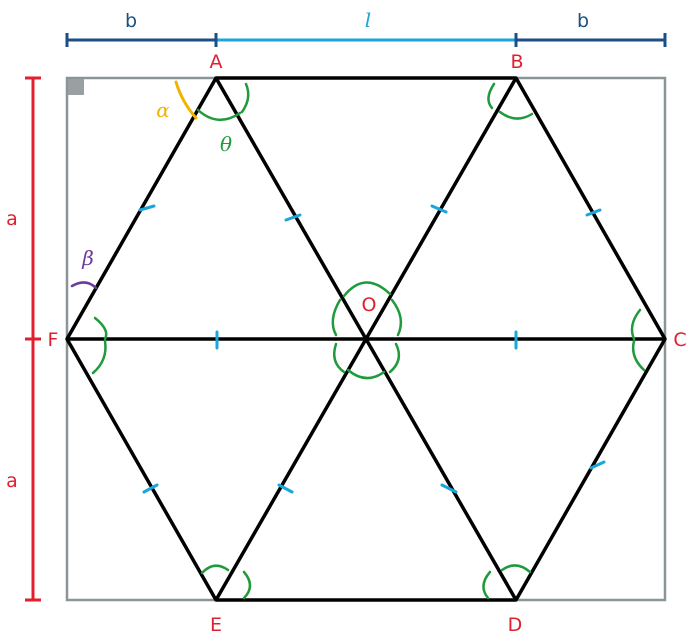 This screenshot has width=691, height=640. I want to click on tick-od, so click(449, 488).